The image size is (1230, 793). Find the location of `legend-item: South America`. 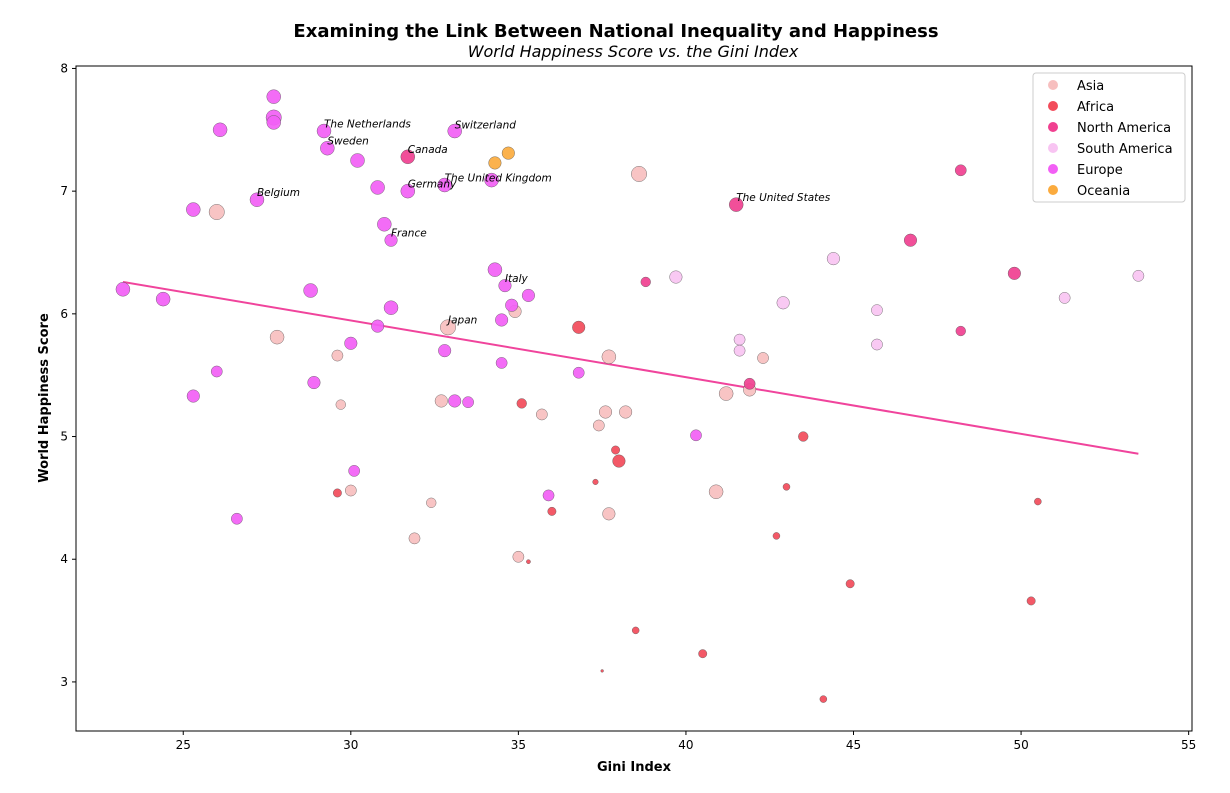

legend-item: South America is located at coordinates (1110, 149).